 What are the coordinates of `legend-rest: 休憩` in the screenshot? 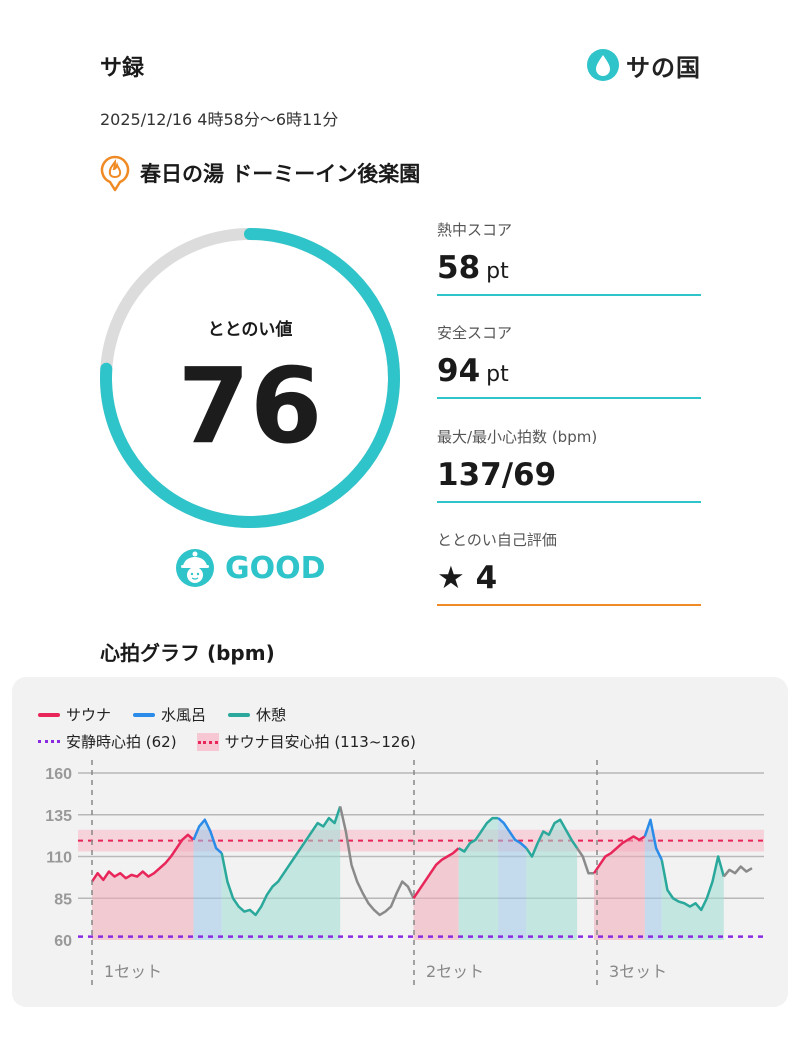 It's located at (271, 715).